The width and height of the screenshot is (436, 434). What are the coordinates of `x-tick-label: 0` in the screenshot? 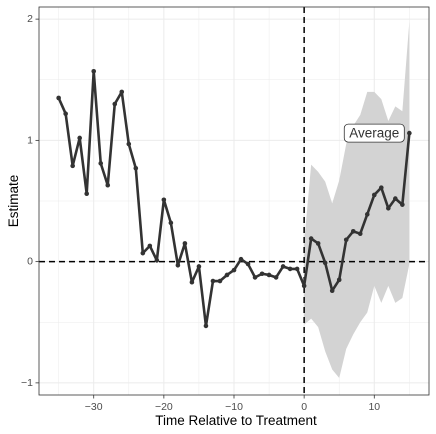 It's located at (304, 407).